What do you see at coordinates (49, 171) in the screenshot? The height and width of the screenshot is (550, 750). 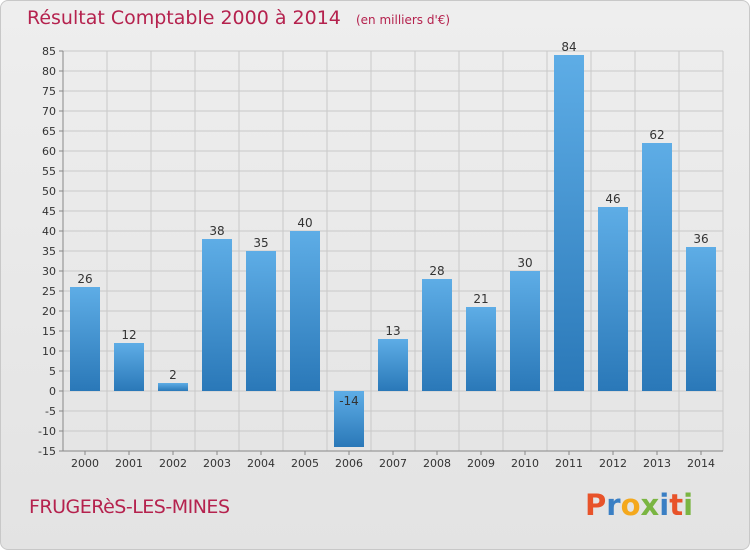 I see `y-tick-label: 55` at bounding box center [49, 171].